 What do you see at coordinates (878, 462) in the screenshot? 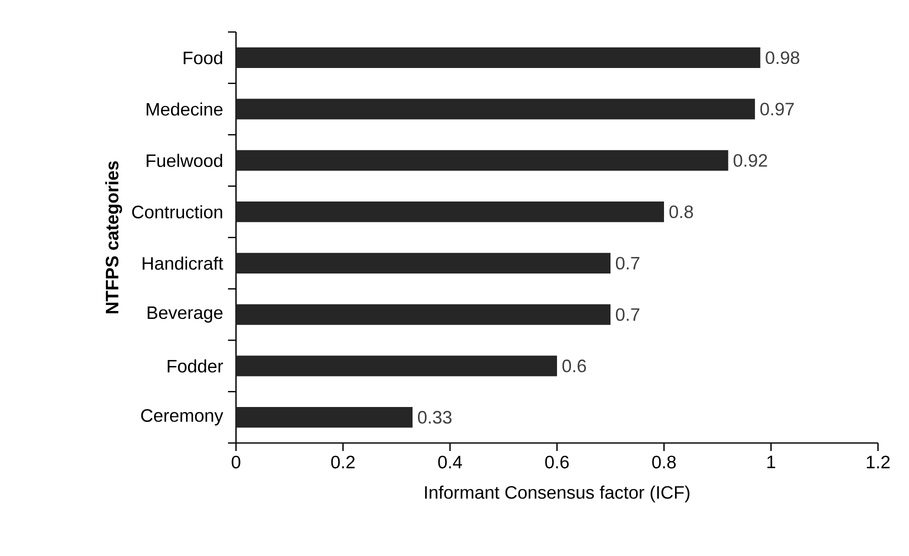
I see `x-tick-label: 1.2` at bounding box center [878, 462].